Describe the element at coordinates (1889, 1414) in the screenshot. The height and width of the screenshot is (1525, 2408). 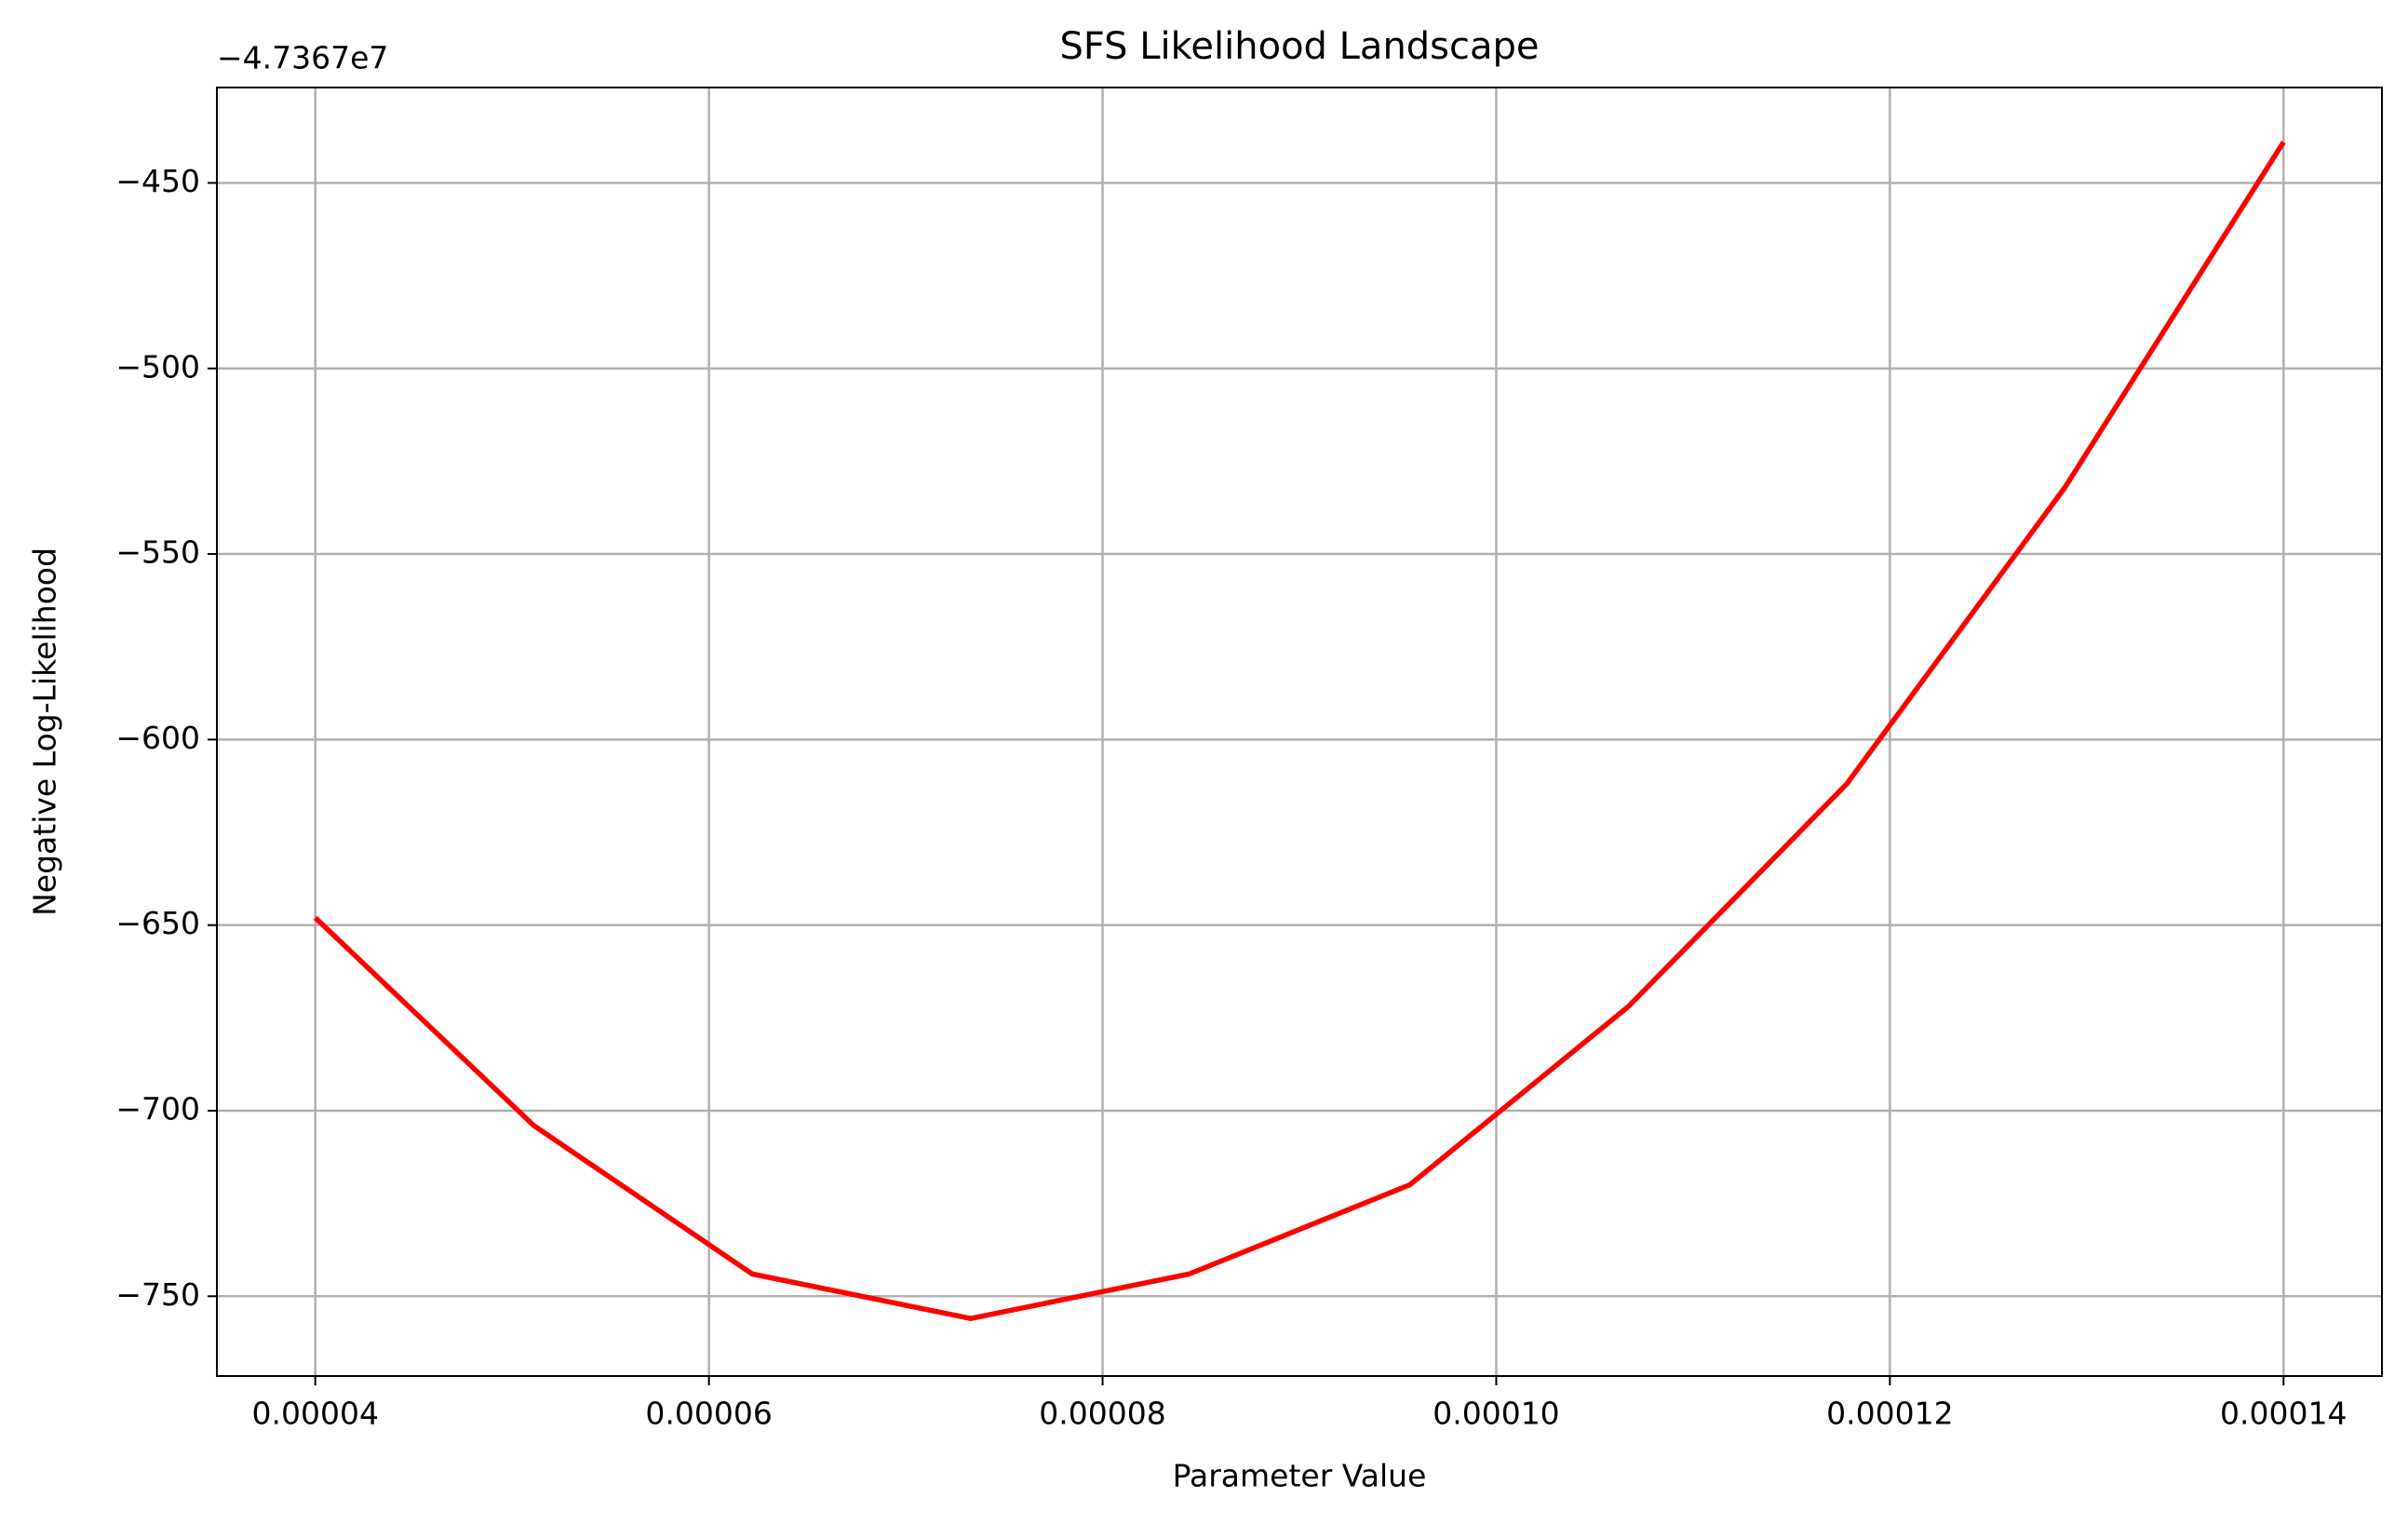
I see `x-tick-label: 0.00012` at that location.